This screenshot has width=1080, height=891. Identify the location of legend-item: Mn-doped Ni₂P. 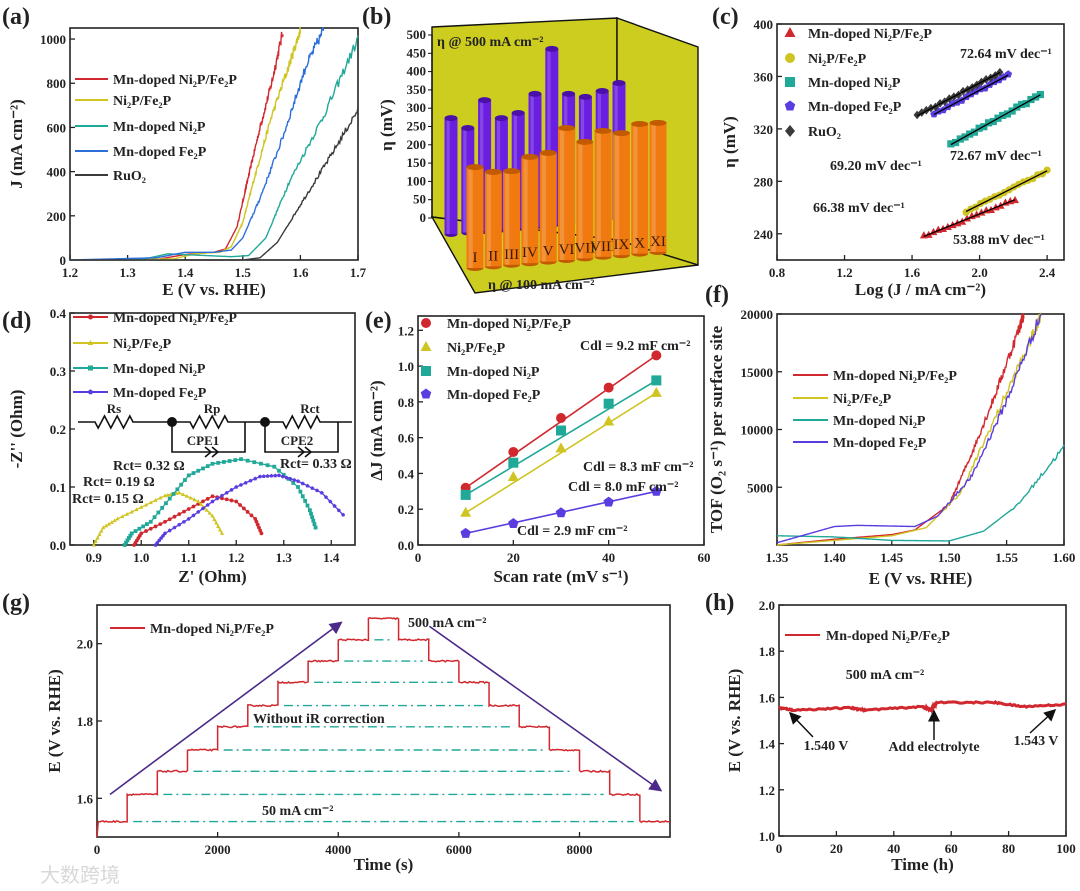
(140, 127).